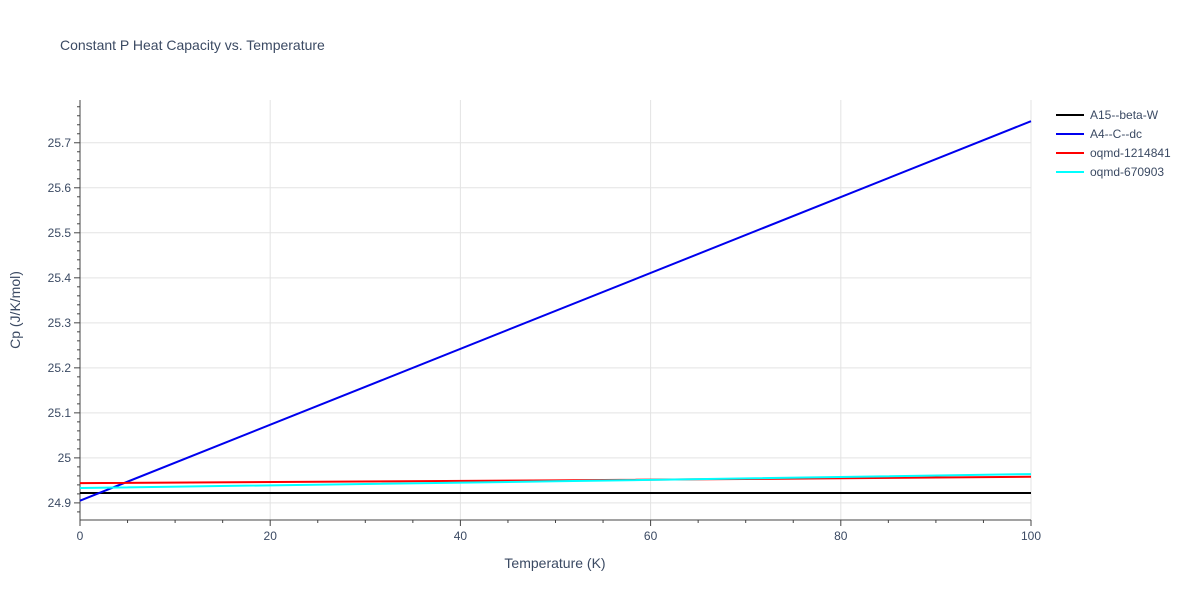 This screenshot has height=605, width=1200. I want to click on x-tick-label: 20, so click(271, 536).